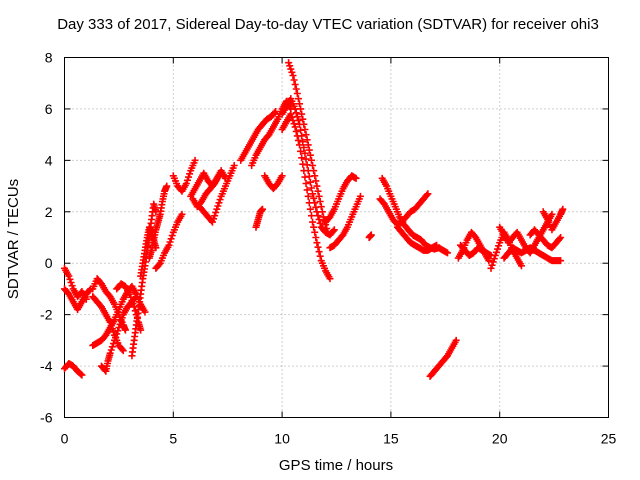 Image resolution: width=640 pixels, height=480 pixels. I want to click on x-tick-label: 15, so click(391, 439).